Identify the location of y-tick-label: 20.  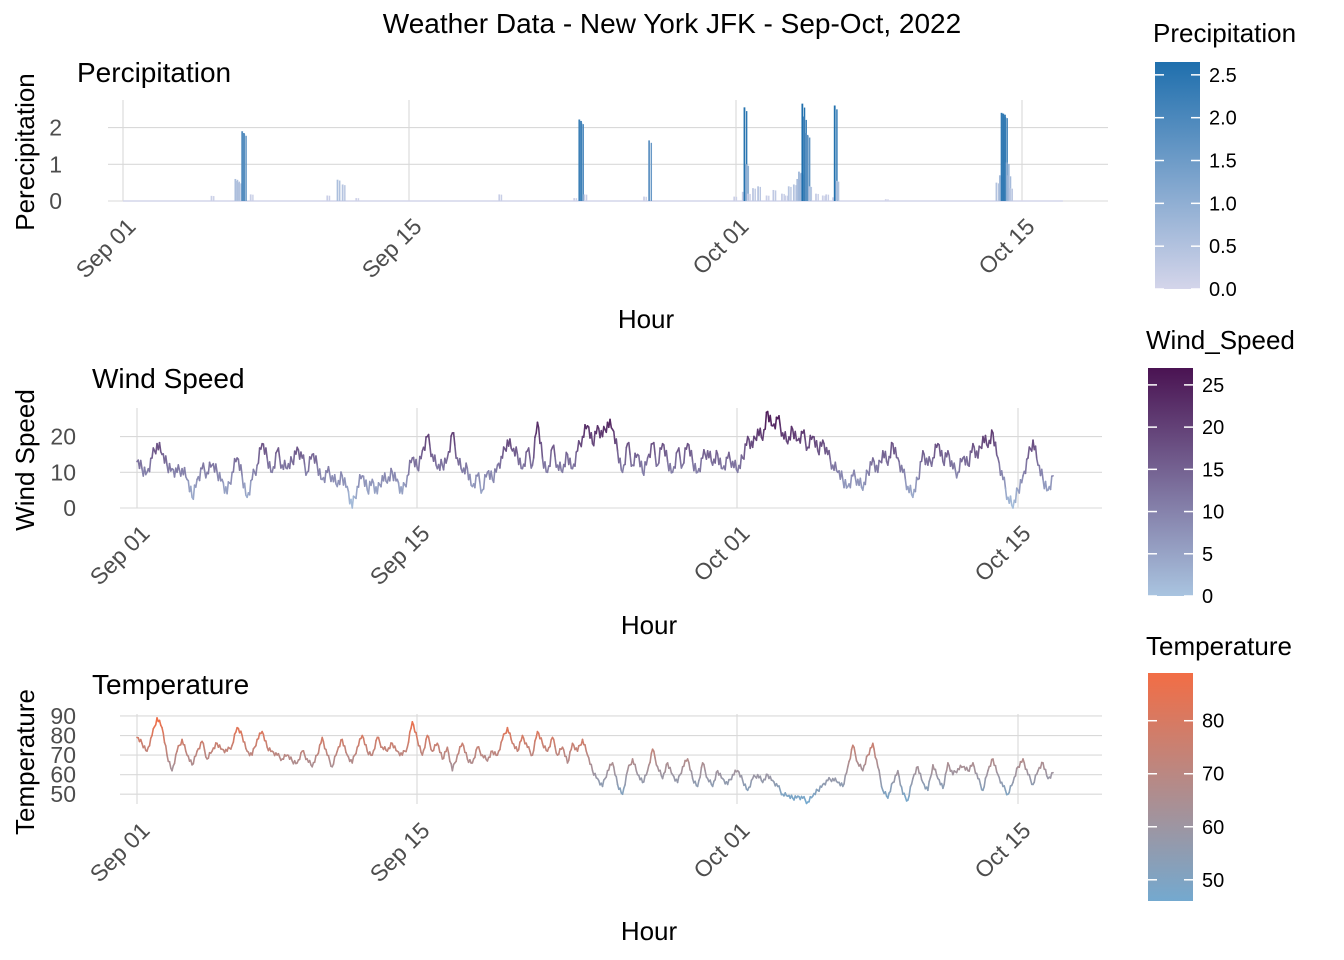
(63, 437).